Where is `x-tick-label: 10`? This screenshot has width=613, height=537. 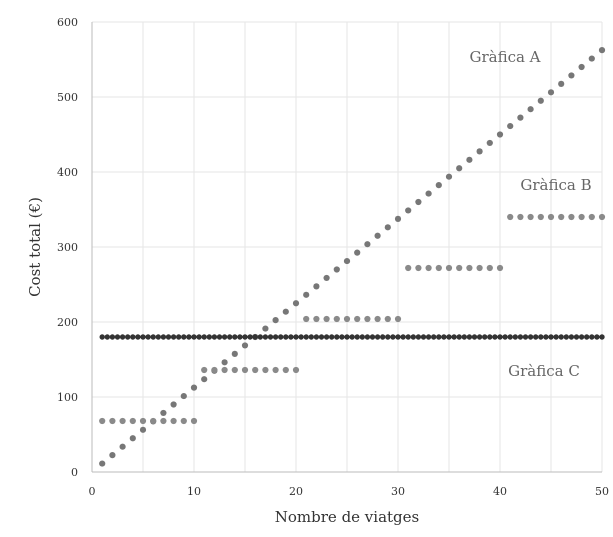 x-tick-label: 10 is located at coordinates (194, 491).